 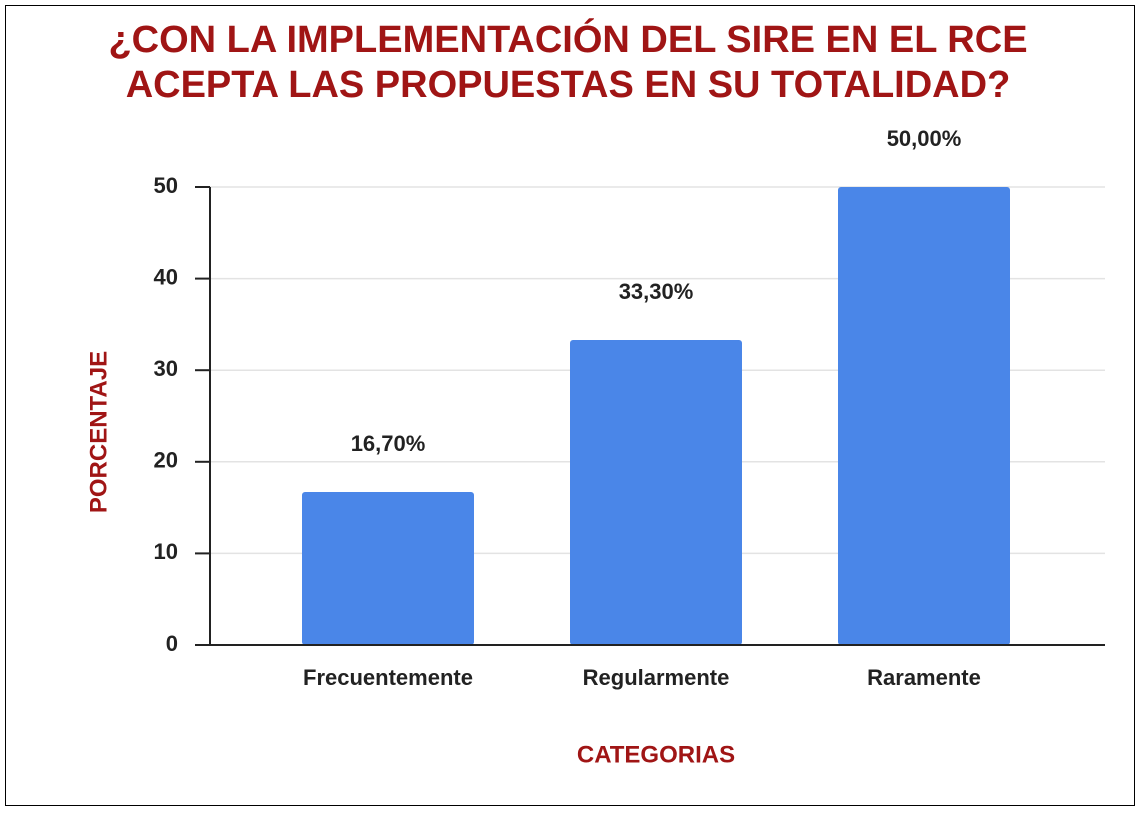 I want to click on x-tick-label: Regularmente, so click(x=656, y=677).